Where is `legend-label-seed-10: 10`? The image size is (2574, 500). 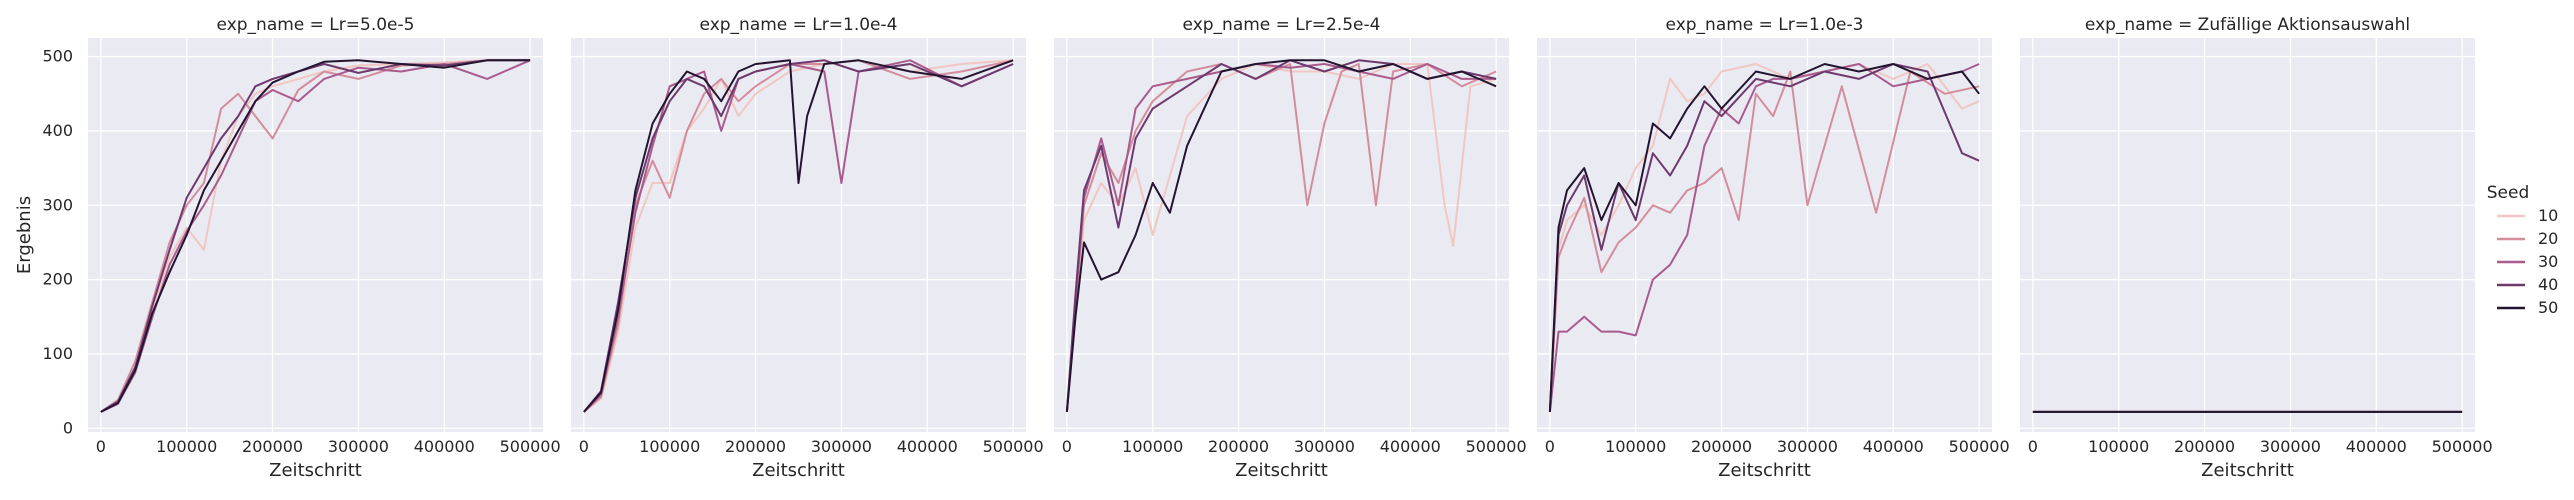
legend-label-seed-10: 10 is located at coordinates (2548, 215).